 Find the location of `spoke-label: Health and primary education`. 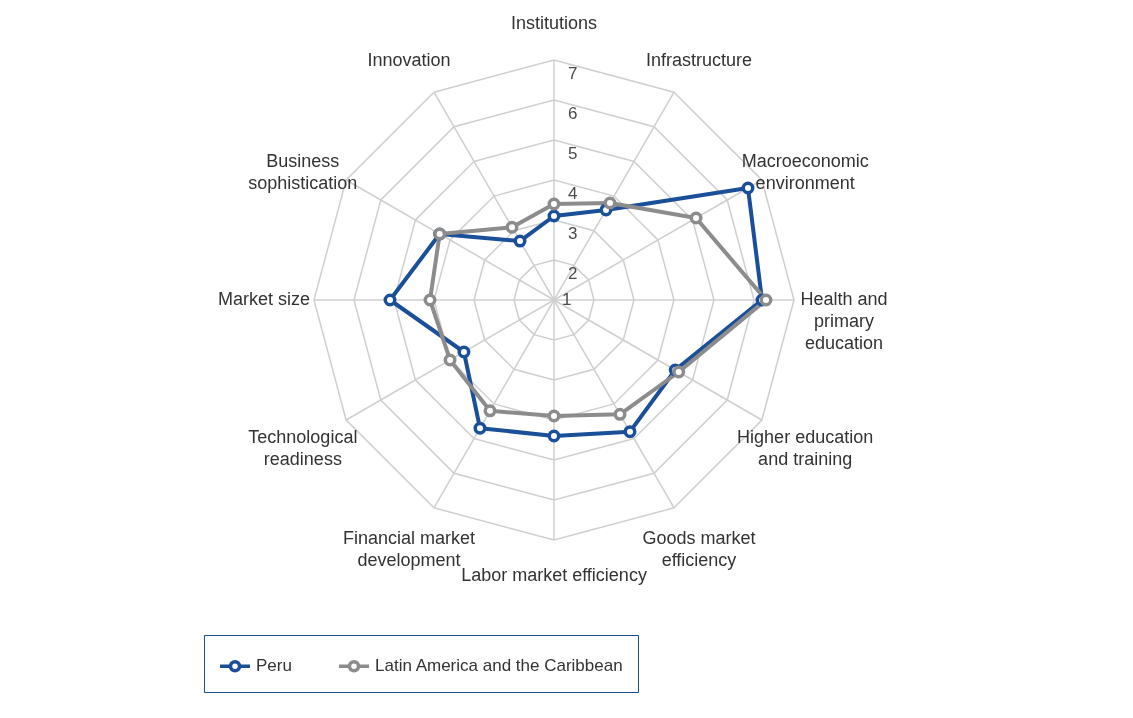

spoke-label: Health and primary education is located at coordinates (844, 321).